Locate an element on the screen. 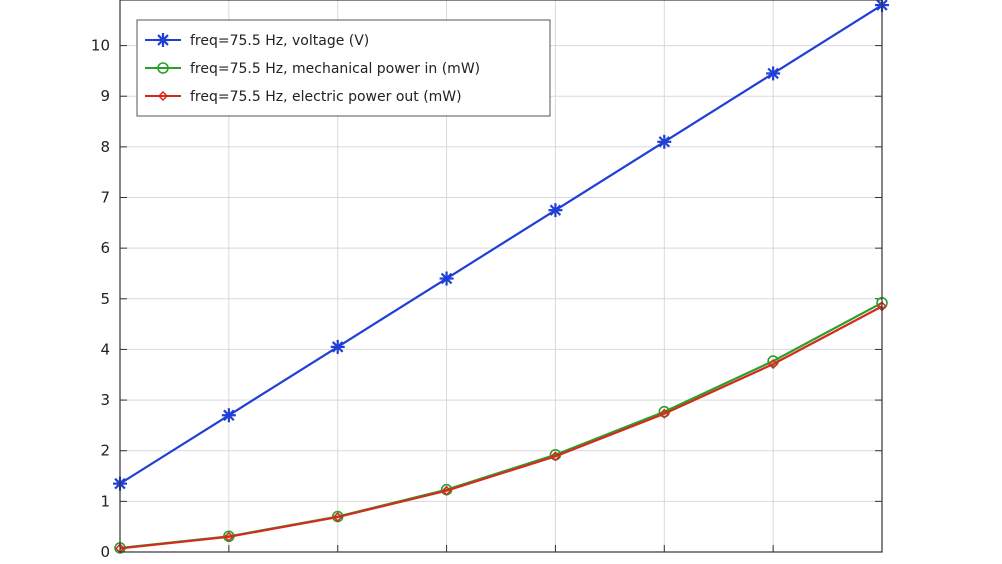  legend-box is located at coordinates (343, 68).